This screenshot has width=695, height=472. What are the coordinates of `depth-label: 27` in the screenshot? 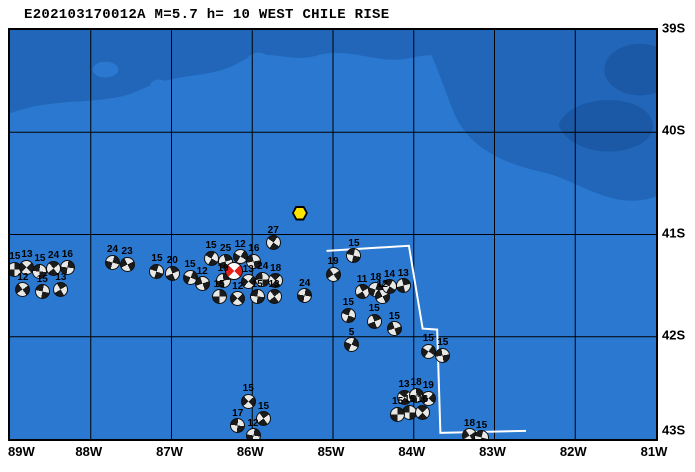 It's located at (273, 230).